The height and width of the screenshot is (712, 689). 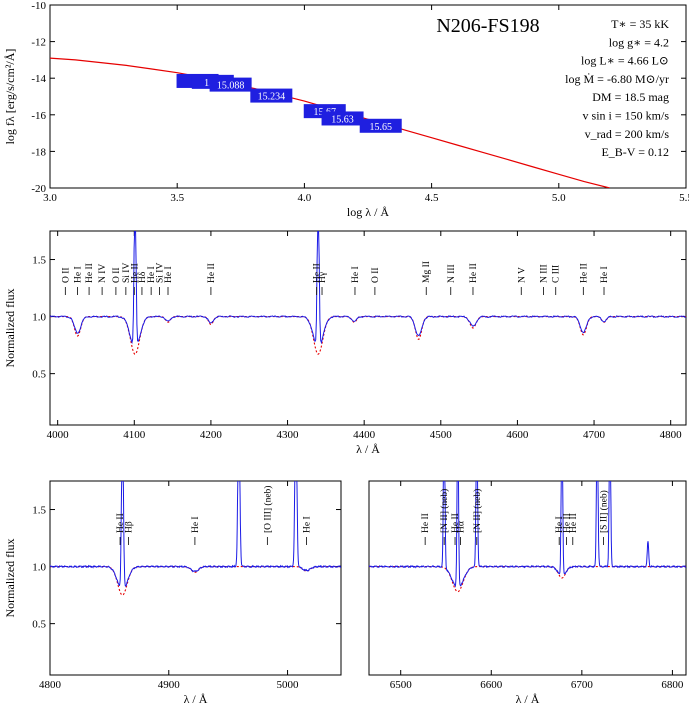 I want to click on star-name-title: N206-FS198, so click(x=487, y=26).